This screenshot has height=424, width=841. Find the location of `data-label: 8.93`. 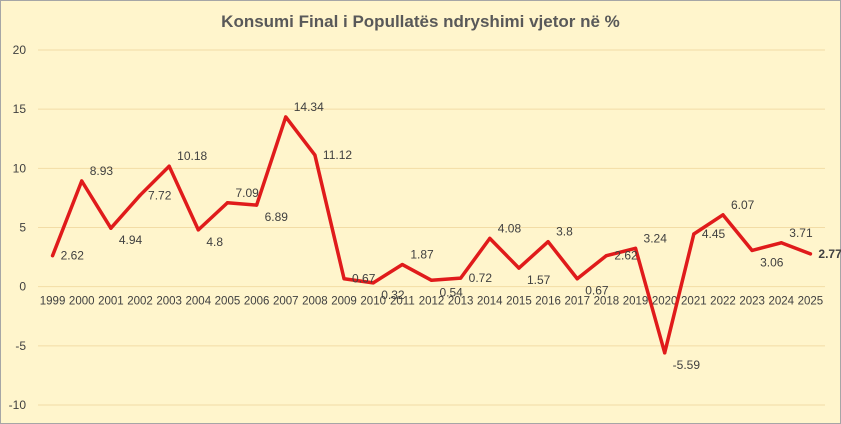

data-label: 8.93 is located at coordinates (102, 171).